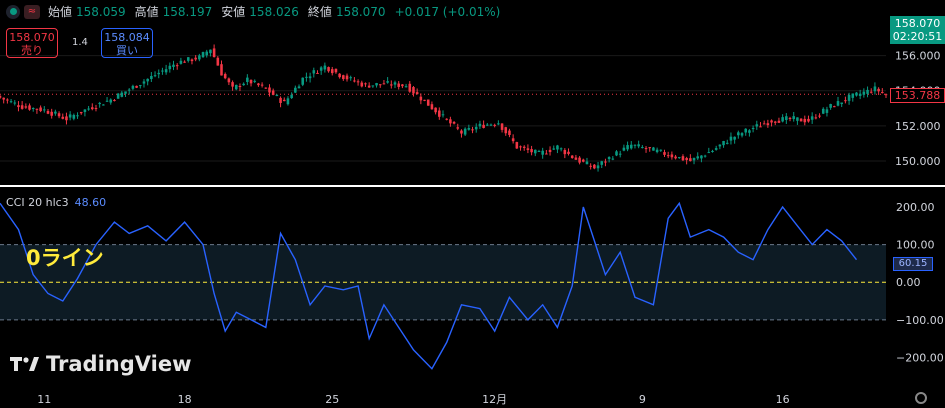 This screenshot has width=945, height=408. Describe the element at coordinates (127, 37) in the screenshot. I see `buy-price: 158.084` at that location.